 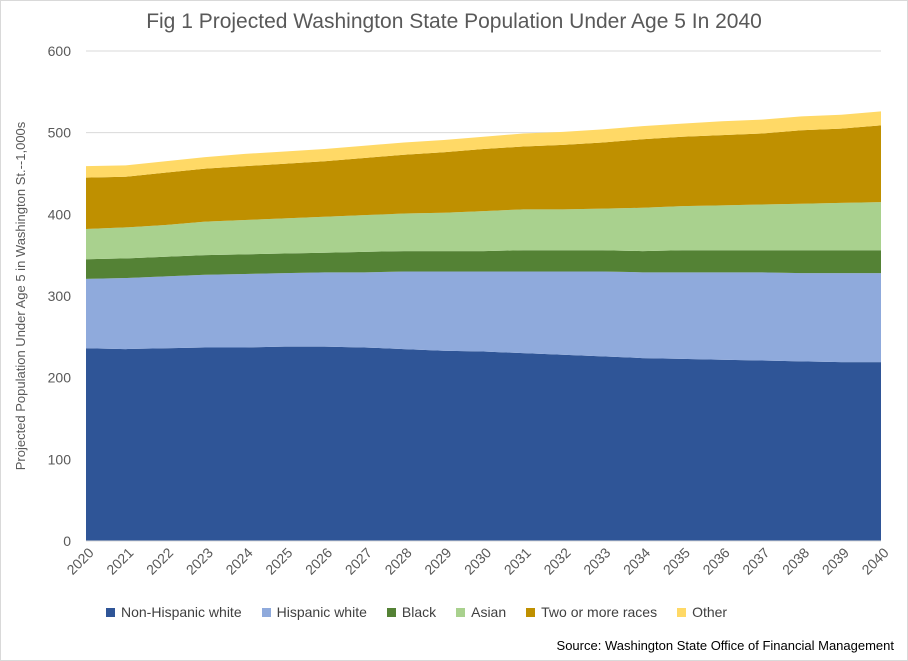 I want to click on x-tick-label: 2025, so click(x=278, y=560).